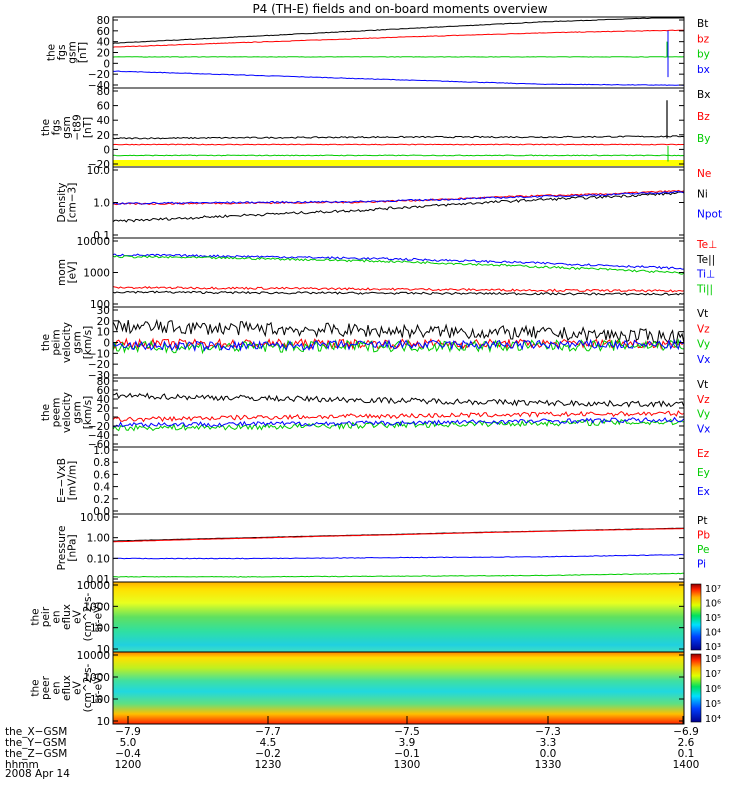  I want to click on x-axis-tick-value: 1230, so click(268, 765).